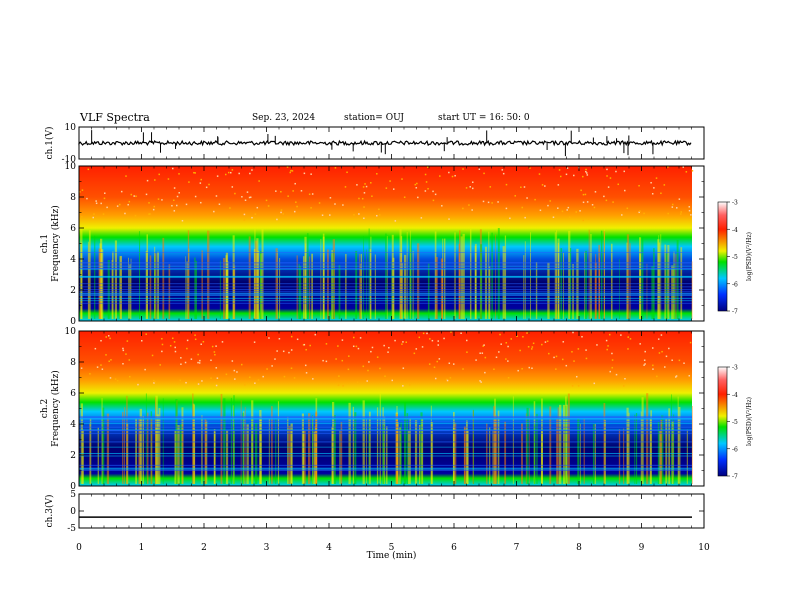 The image size is (792, 612). I want to click on ch2-colorbar-tick-label: -4, so click(735, 395).